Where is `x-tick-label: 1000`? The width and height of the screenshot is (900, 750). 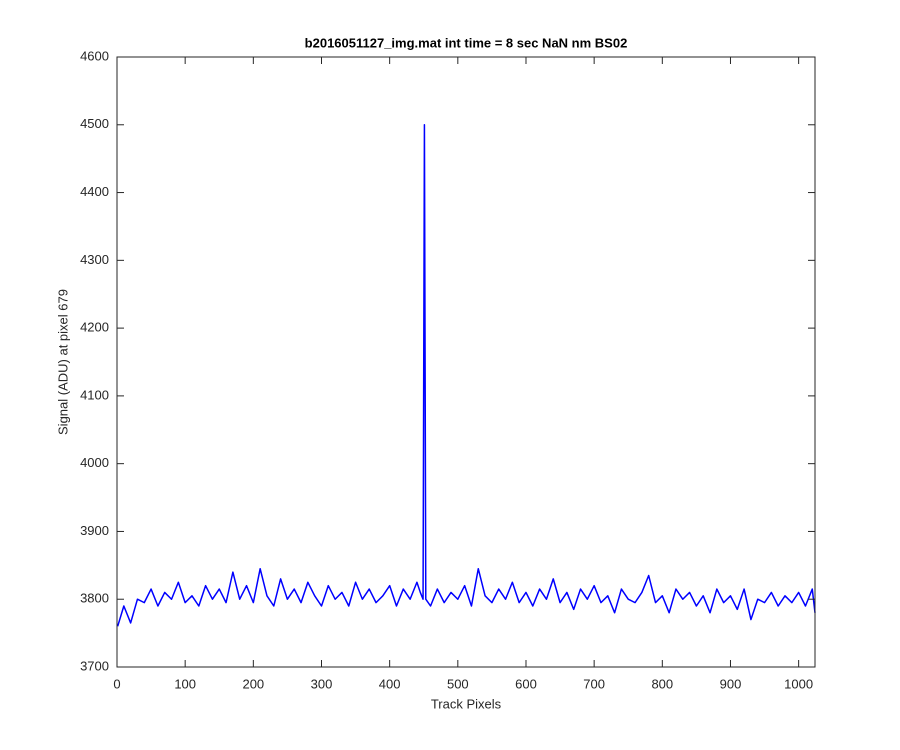 x-tick-label: 1000 is located at coordinates (798, 683).